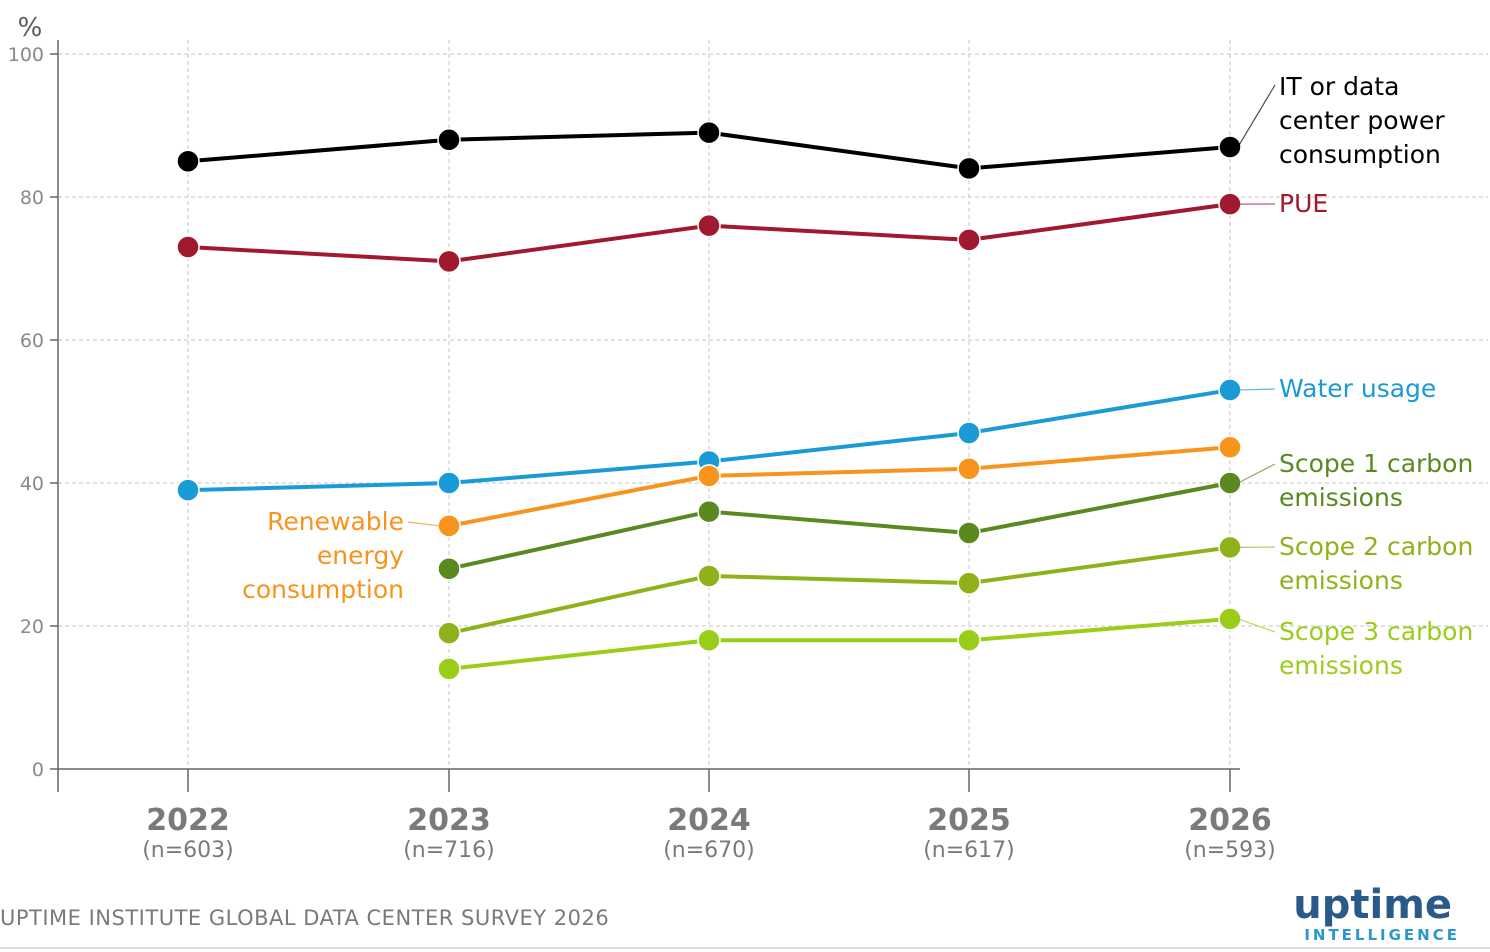  Describe the element at coordinates (1230, 850) in the screenshot. I see `x-sample-size-label: (n=593)` at that location.